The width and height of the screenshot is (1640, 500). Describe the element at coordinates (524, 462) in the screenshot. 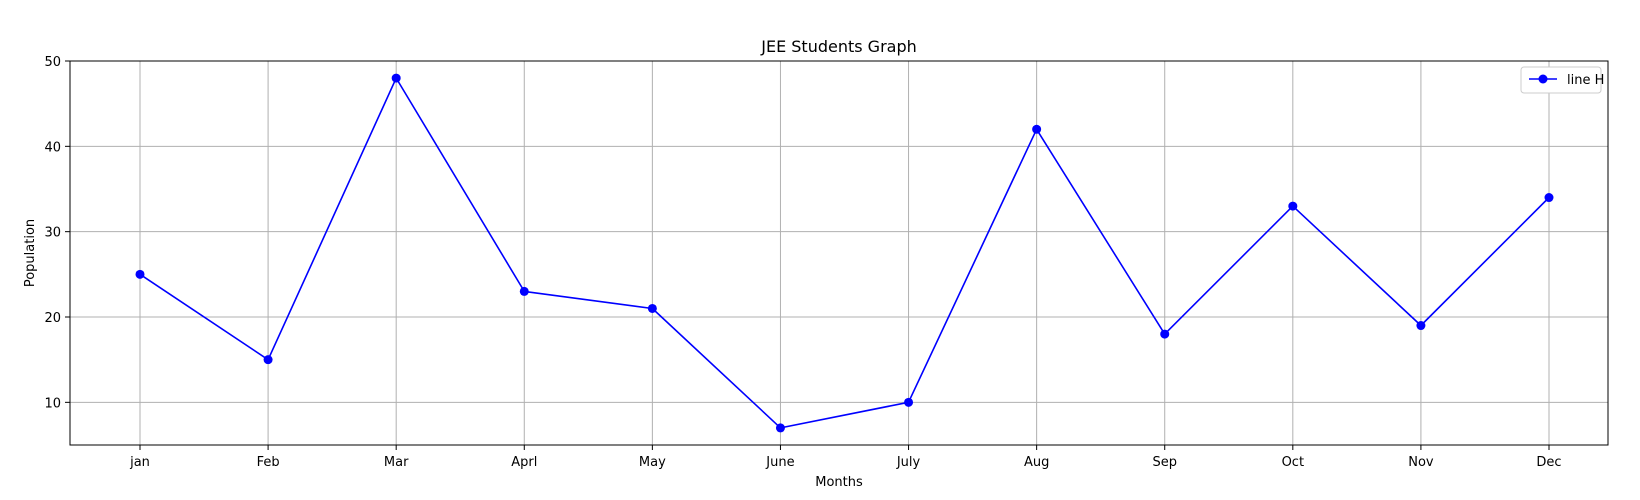

I see `x-tick-label: Aprl` at that location.